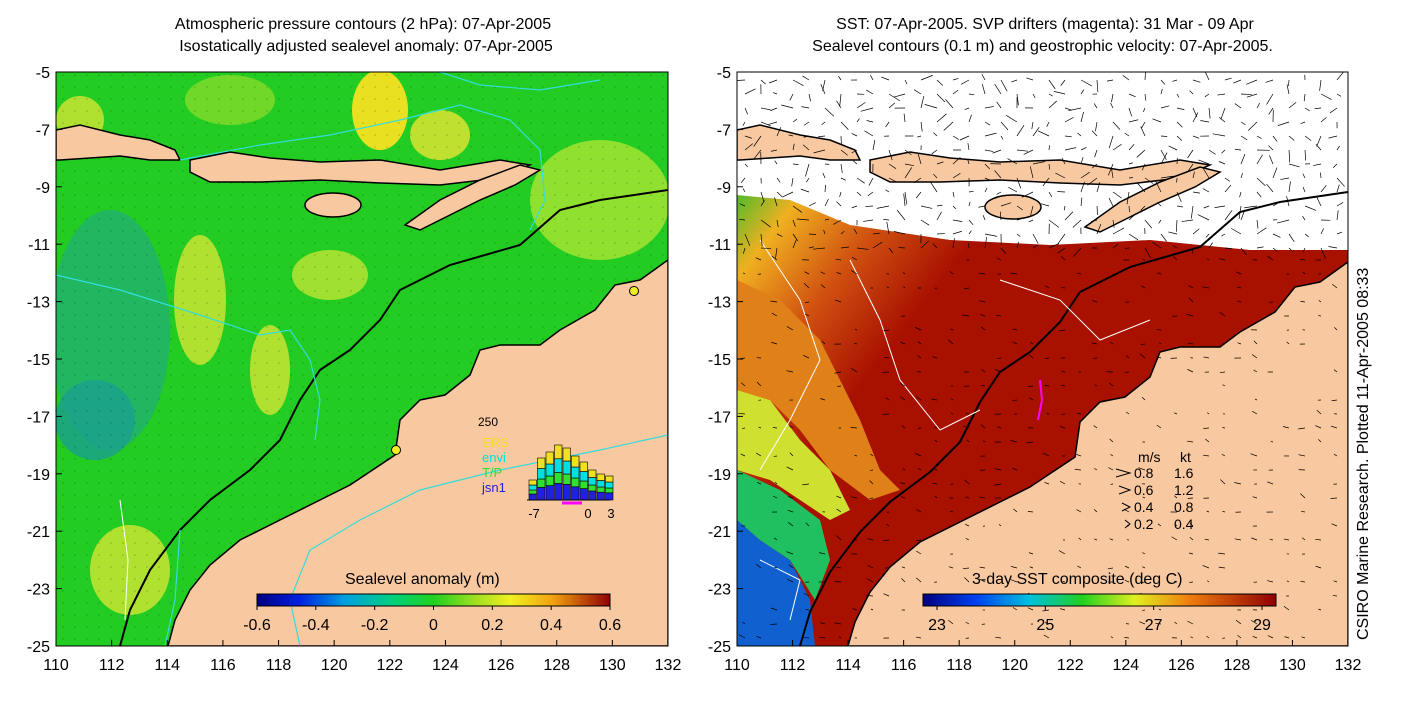  What do you see at coordinates (1348, 665) in the screenshot?
I see `x-tick-label: 132` at bounding box center [1348, 665].